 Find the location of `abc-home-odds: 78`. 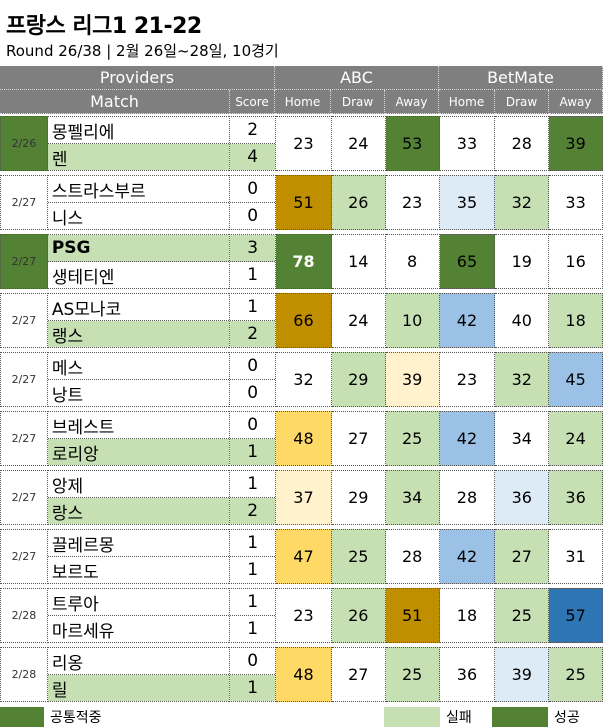

abc-home-odds: 78 is located at coordinates (304, 261).